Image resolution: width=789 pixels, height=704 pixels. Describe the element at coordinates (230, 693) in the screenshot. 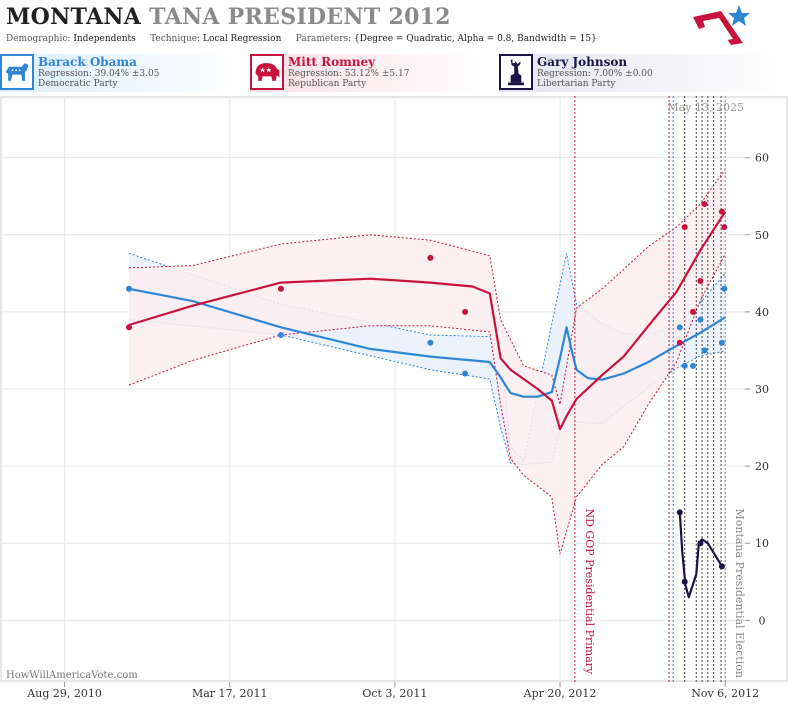

I see `x-tick-label: Mar 17, 2011` at that location.